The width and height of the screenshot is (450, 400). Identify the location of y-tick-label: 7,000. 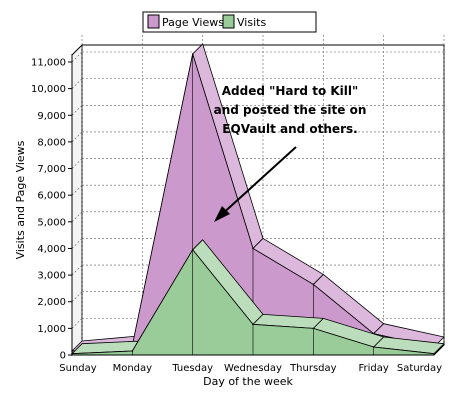
(51, 169).